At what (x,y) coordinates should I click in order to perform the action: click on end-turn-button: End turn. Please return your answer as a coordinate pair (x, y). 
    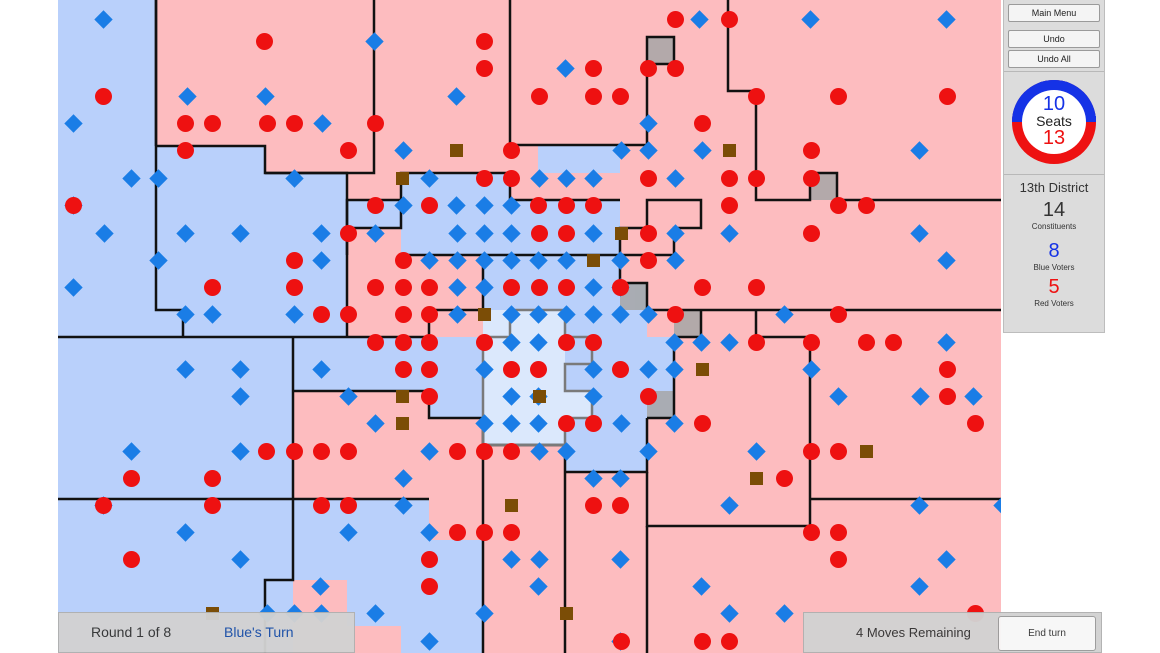
    Looking at the image, I should click on (1047, 633).